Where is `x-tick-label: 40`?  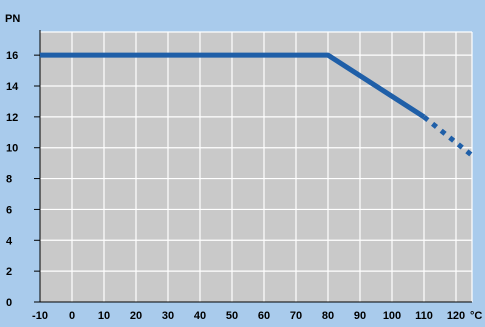 x-tick-label: 40 is located at coordinates (200, 316).